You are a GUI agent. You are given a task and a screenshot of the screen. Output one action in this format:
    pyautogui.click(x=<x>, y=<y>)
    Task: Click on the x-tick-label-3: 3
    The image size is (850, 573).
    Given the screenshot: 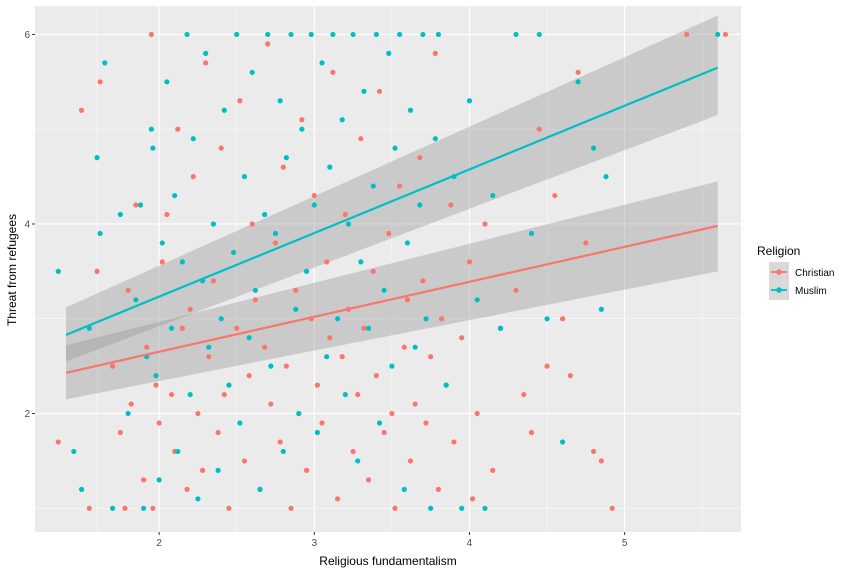 What is the action you would take?
    pyautogui.click(x=315, y=543)
    